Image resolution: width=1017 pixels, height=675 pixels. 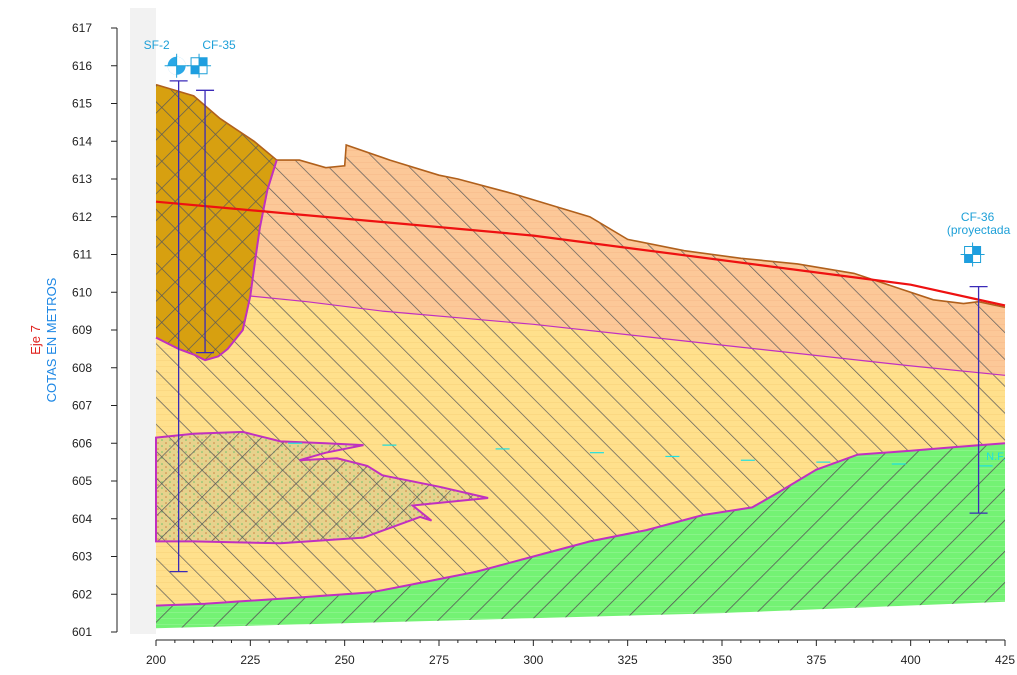 What do you see at coordinates (1005, 660) in the screenshot?
I see `x-tick-label: 425` at bounding box center [1005, 660].